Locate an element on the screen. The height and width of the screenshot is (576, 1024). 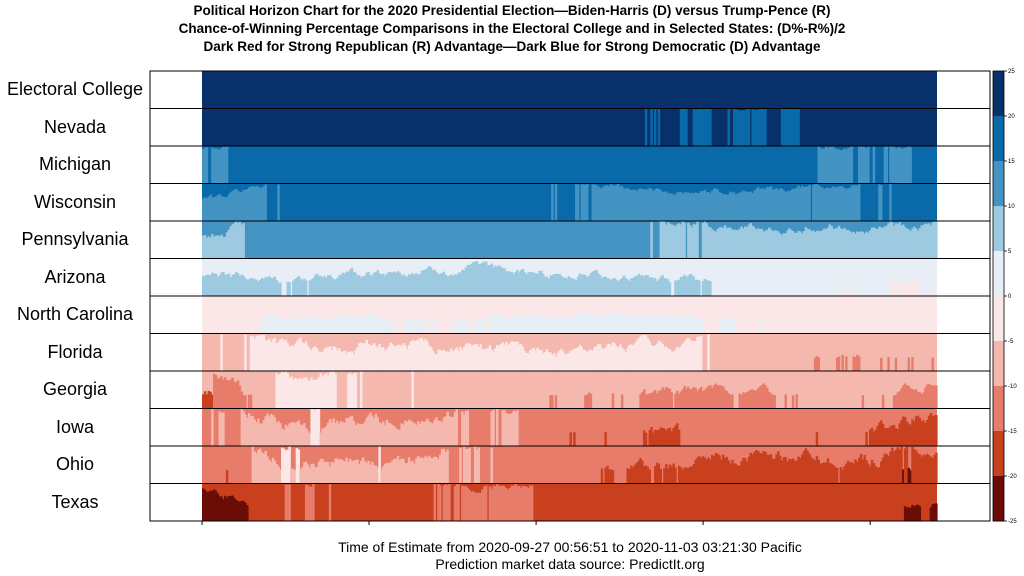
colorbar-tick-label: 5 is located at coordinates (1010, 252).